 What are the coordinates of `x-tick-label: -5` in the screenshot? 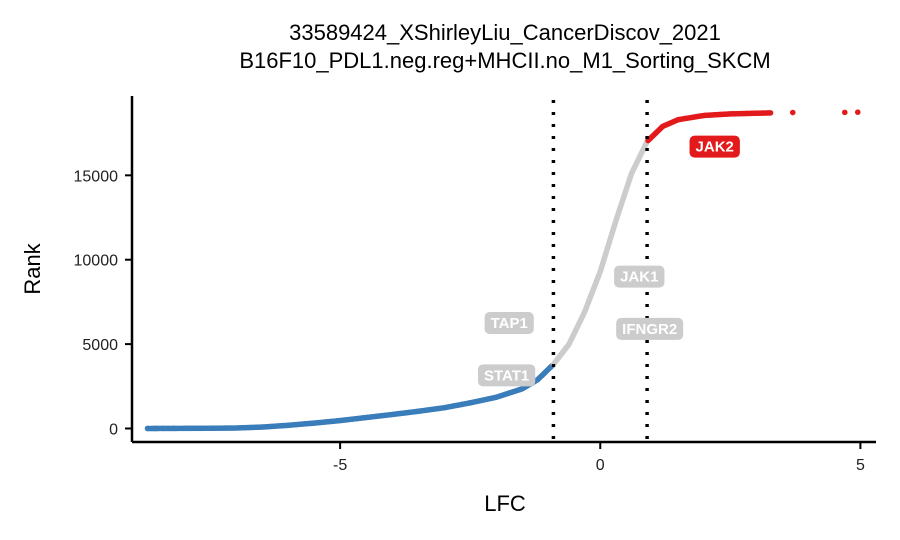 It's located at (340, 465).